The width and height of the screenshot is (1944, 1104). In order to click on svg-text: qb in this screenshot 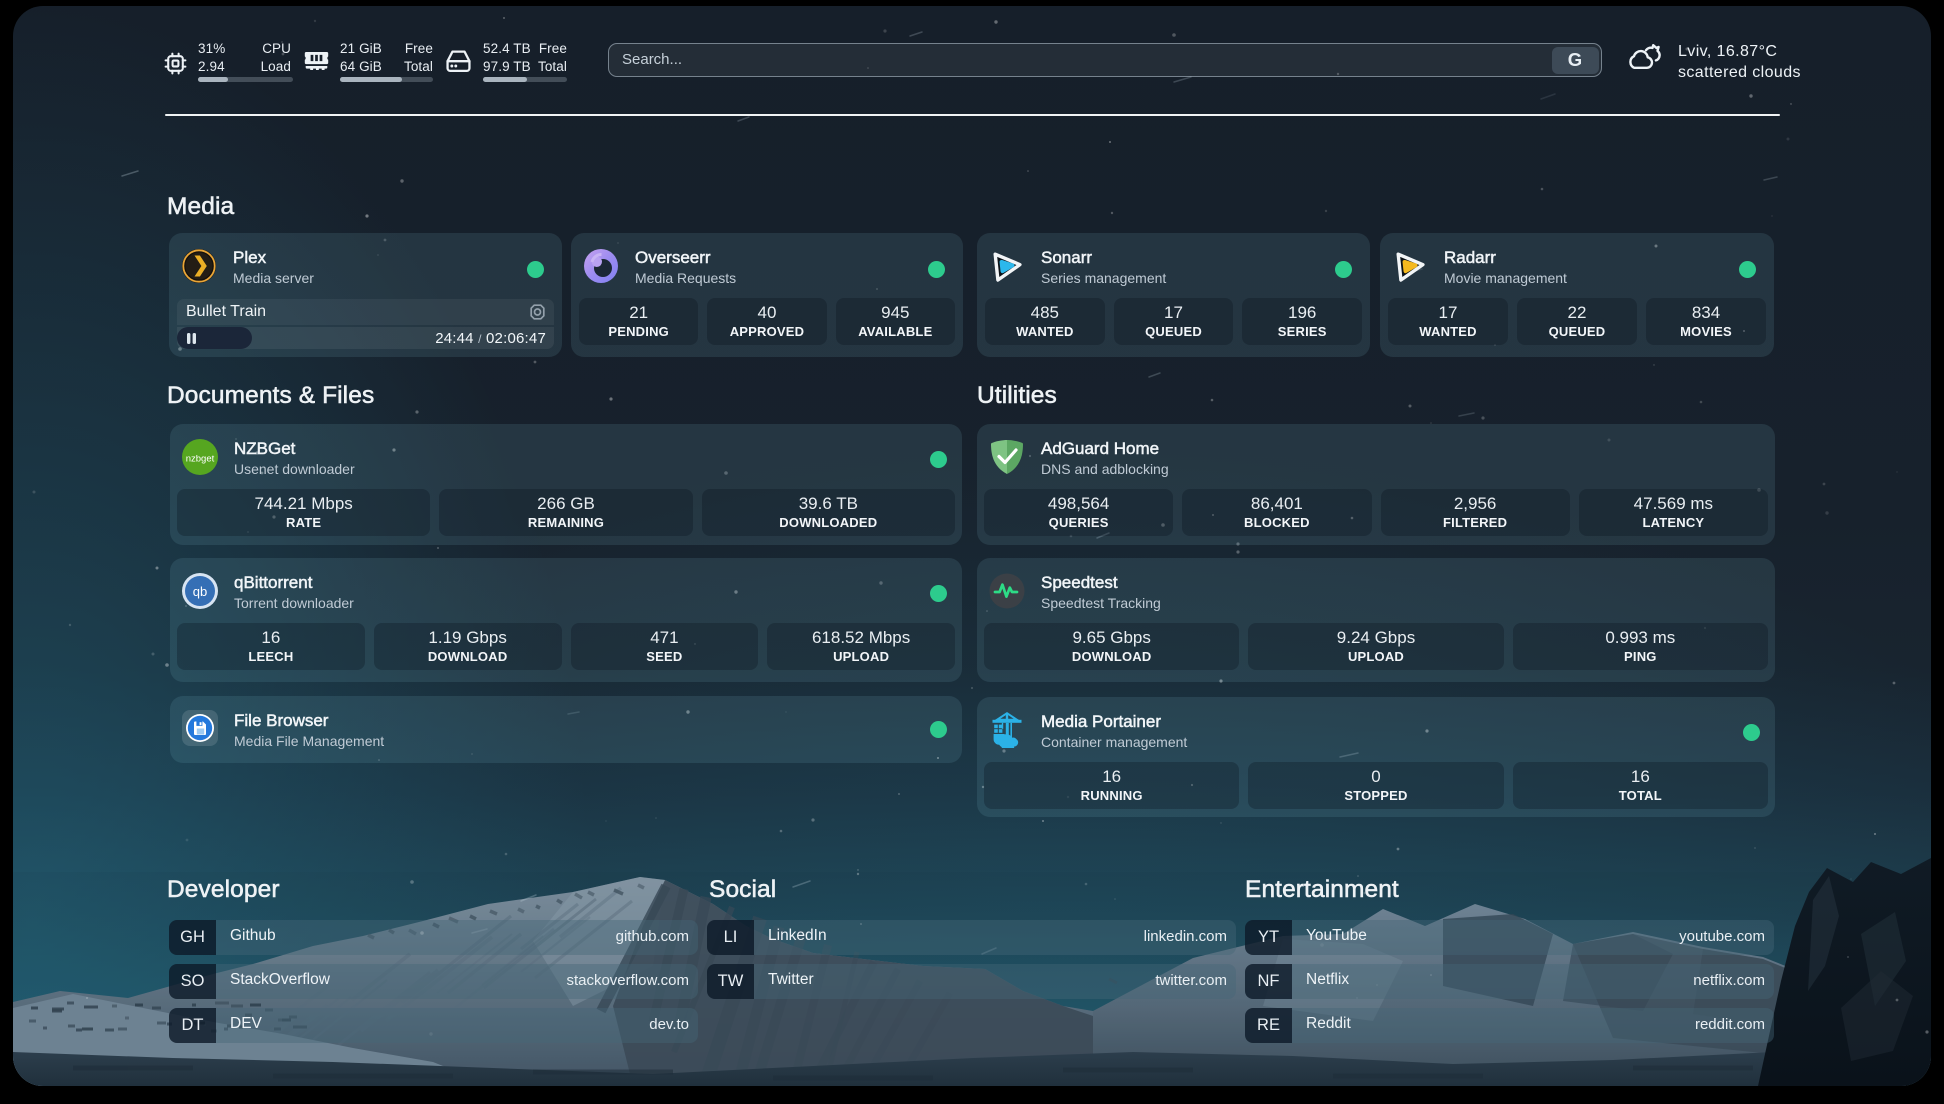, I will do `click(200, 591)`.